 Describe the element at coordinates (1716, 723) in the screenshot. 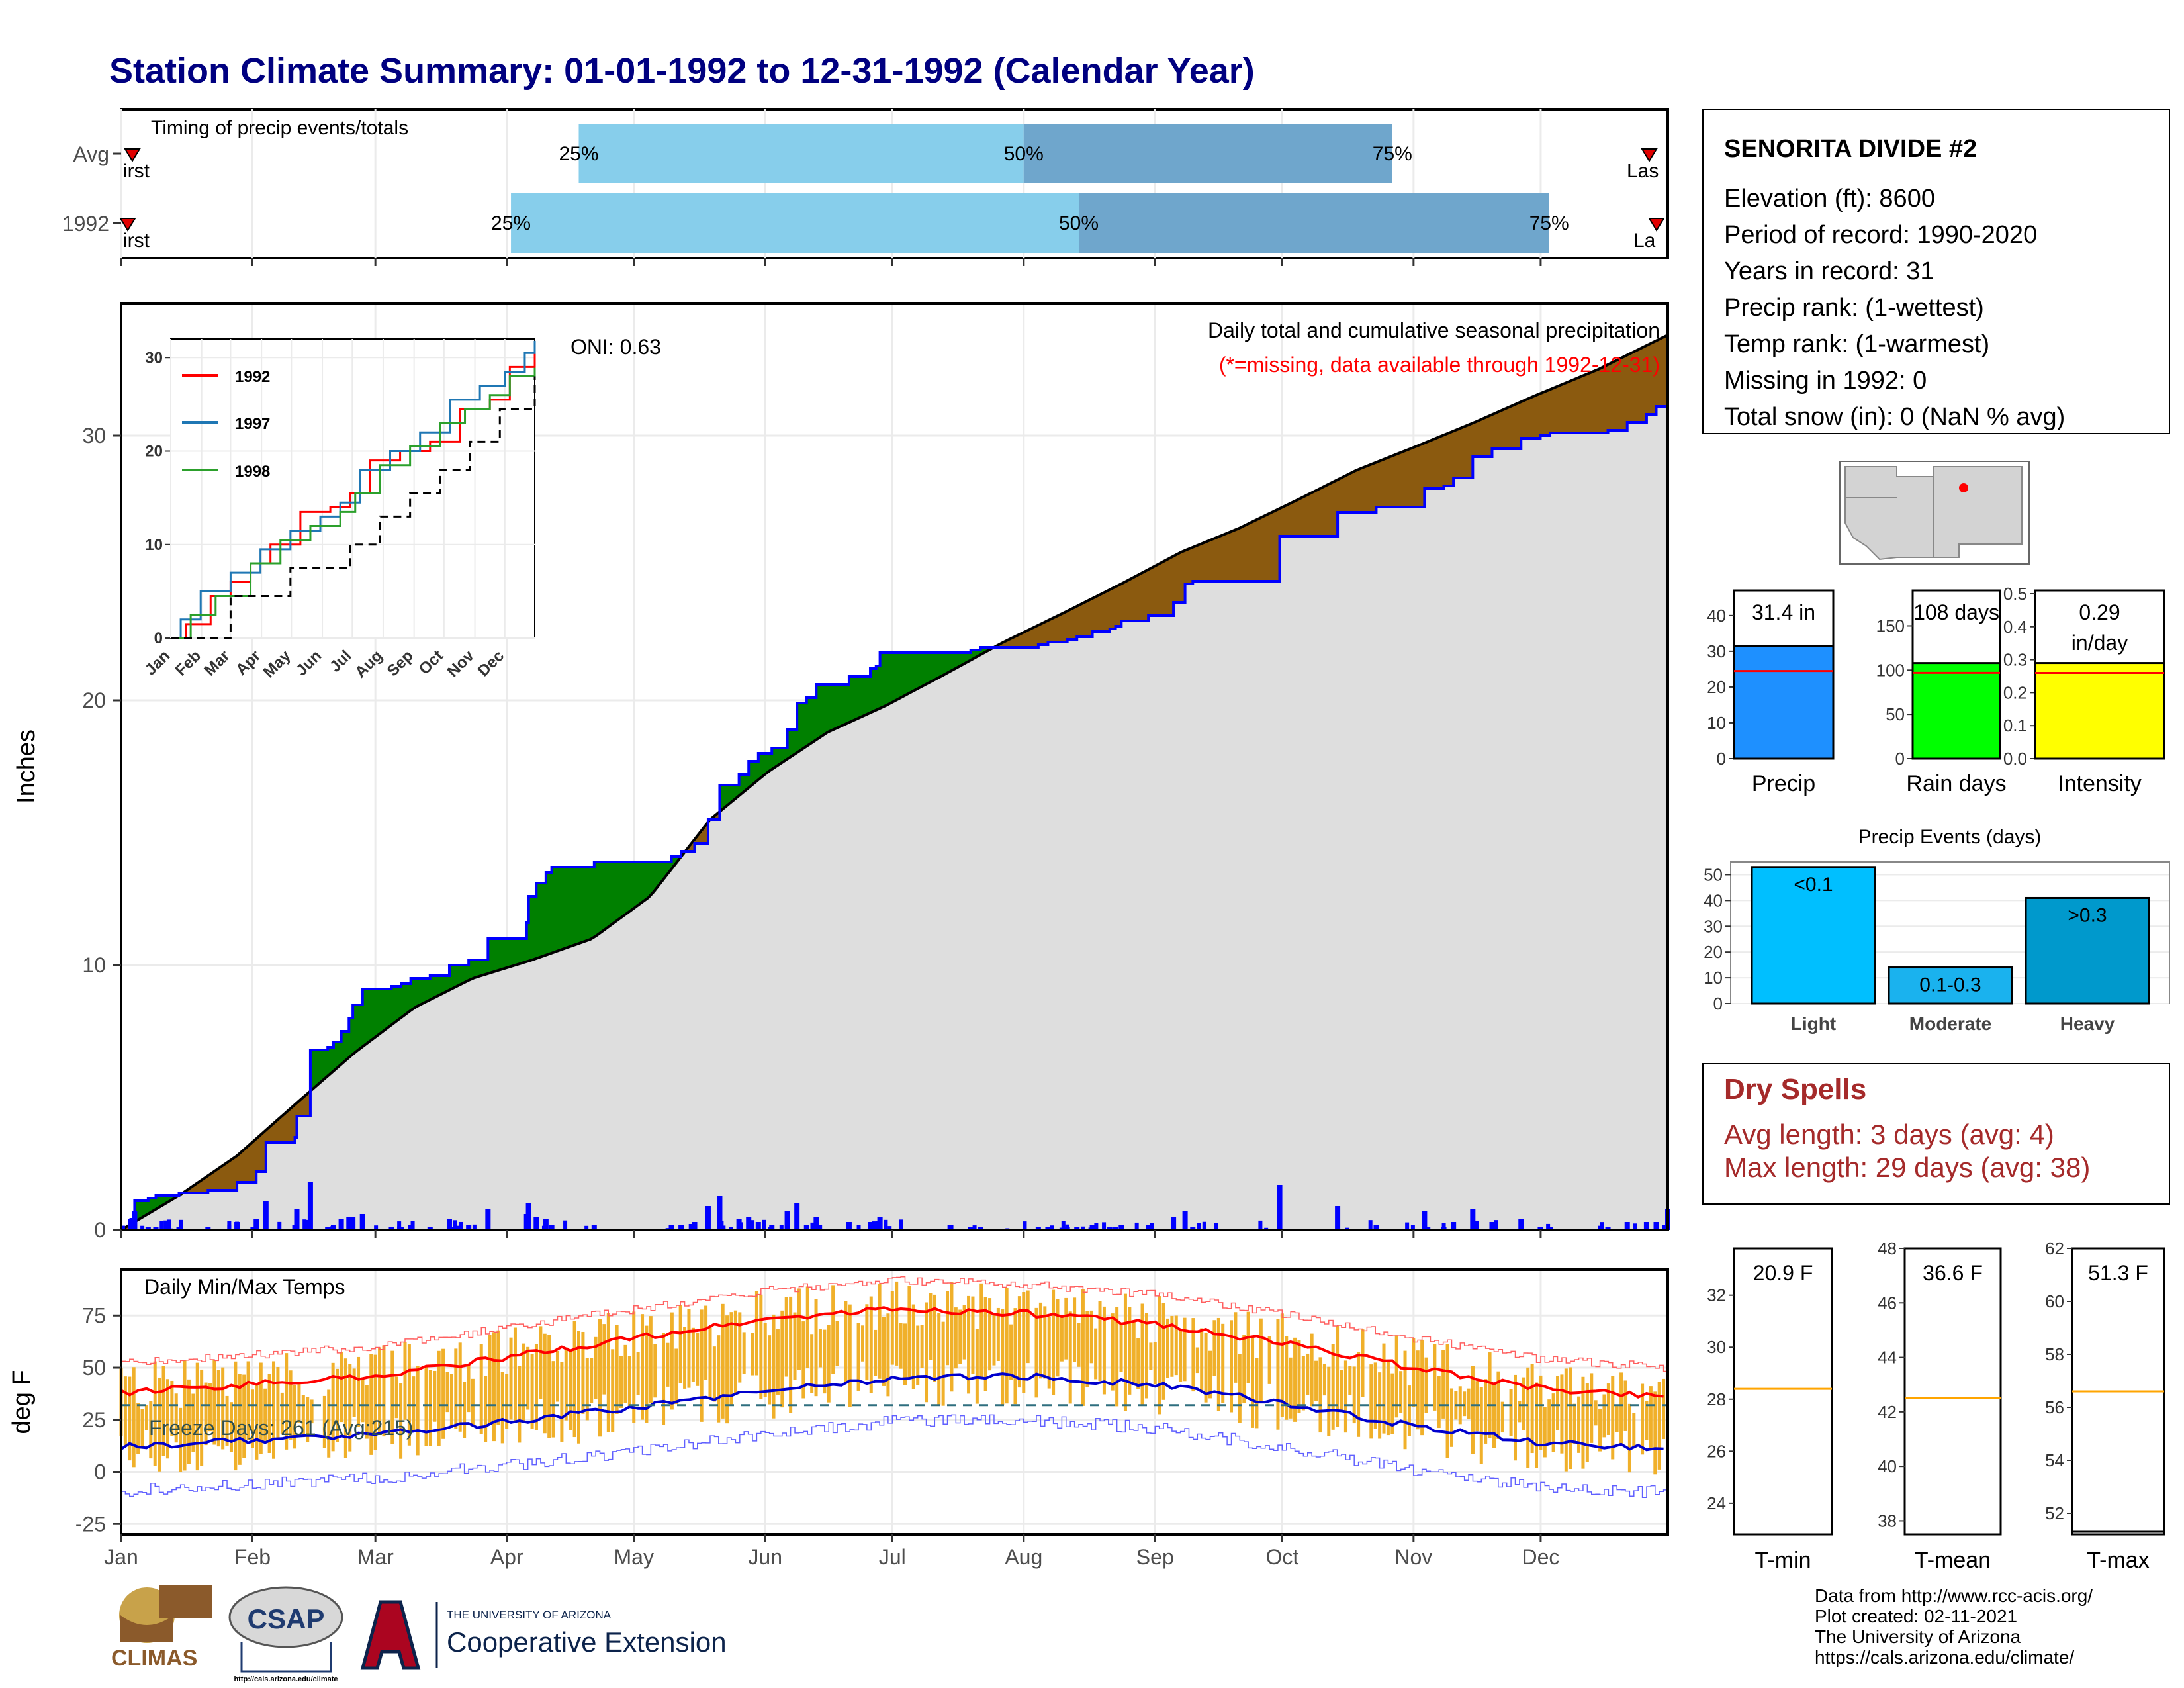

I see `total-y-tick-label: 10` at that location.